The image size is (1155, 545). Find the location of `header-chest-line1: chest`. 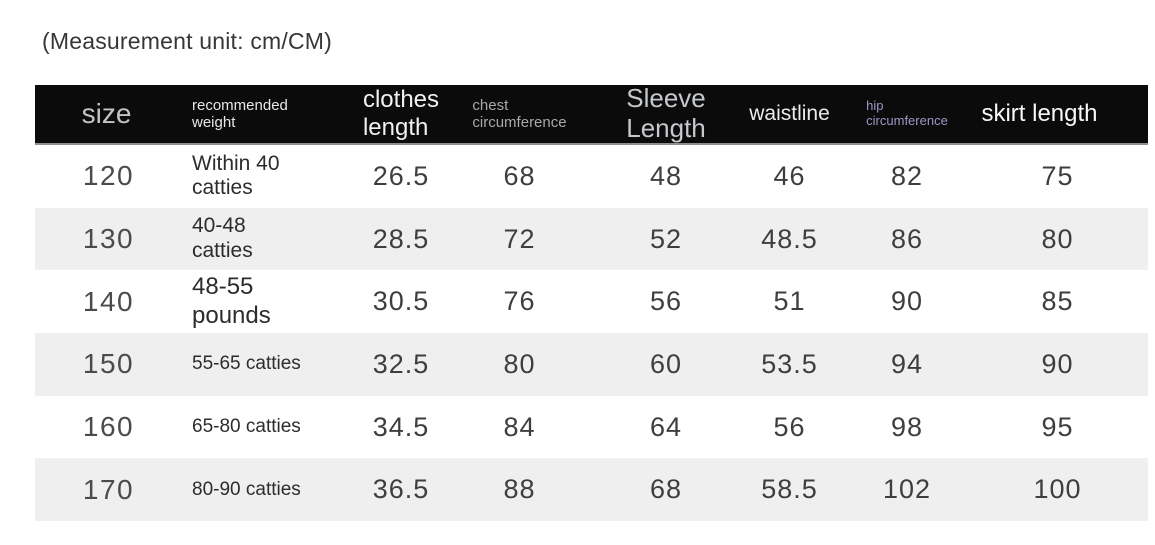

header-chest-line1: chest is located at coordinates (490, 105).